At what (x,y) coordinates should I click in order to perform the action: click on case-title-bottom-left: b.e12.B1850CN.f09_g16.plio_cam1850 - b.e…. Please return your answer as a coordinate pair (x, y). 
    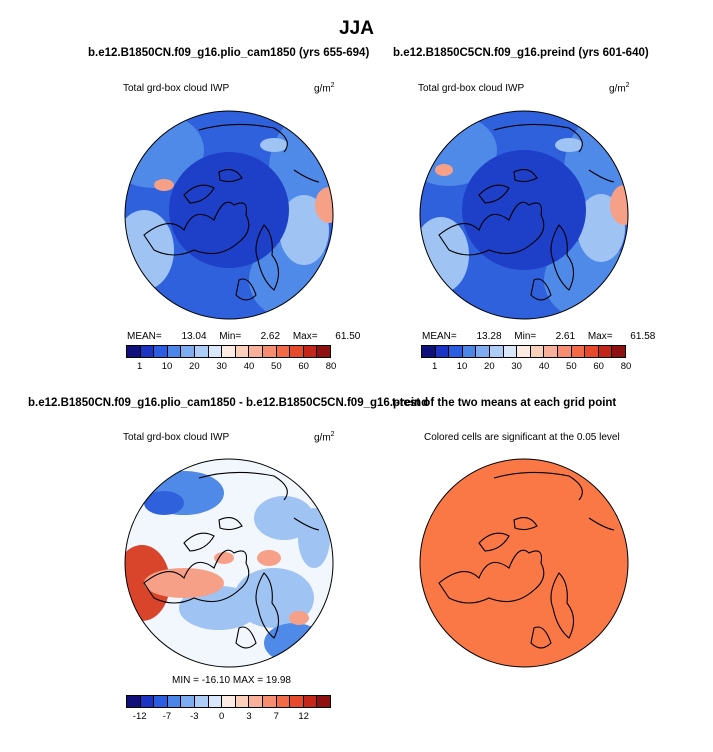
    Looking at the image, I should click on (228, 403).